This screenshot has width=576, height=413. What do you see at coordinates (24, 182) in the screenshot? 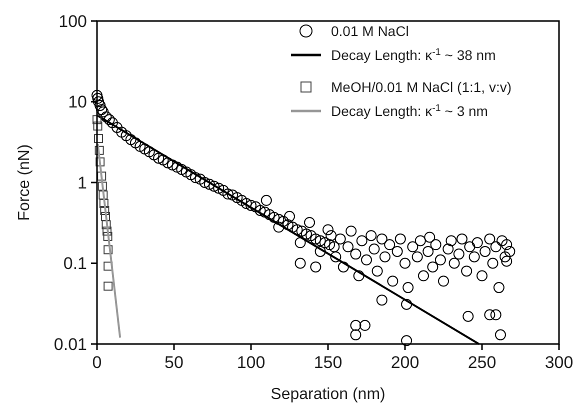
I see `y-axis-title: Force (nN)` at bounding box center [24, 182].